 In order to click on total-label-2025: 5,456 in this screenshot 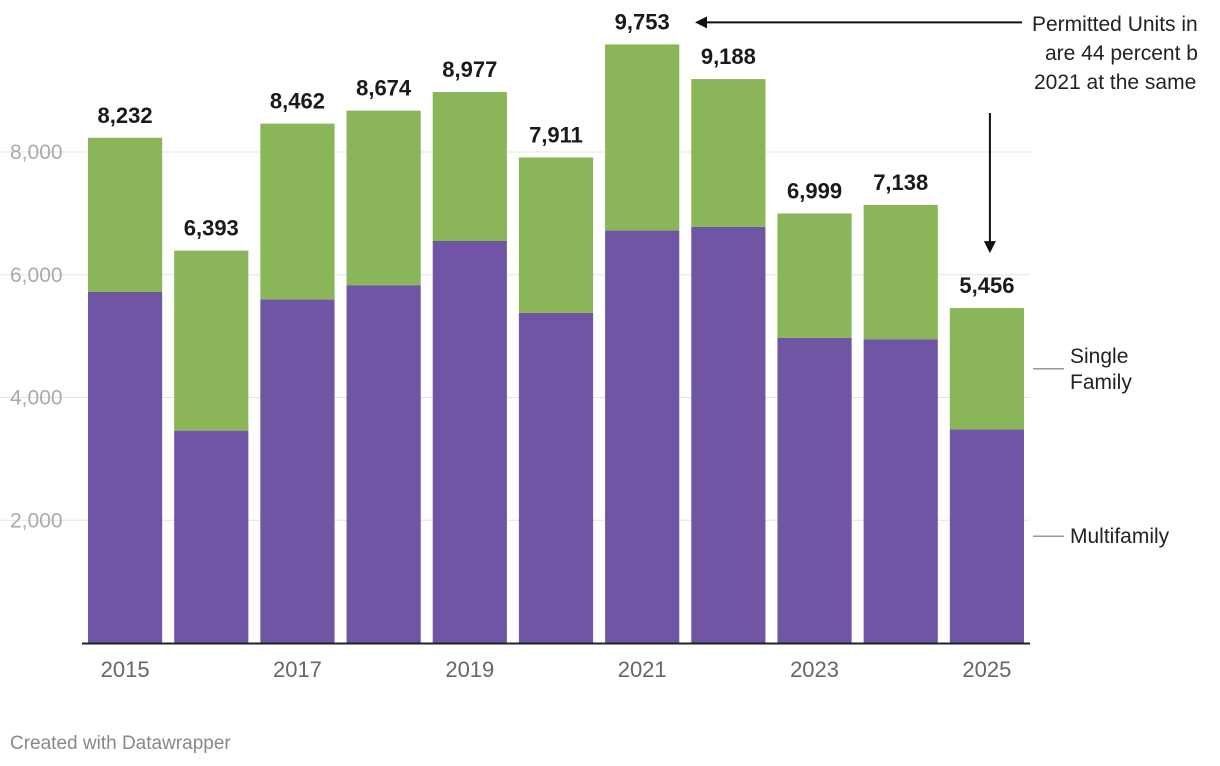, I will do `click(986, 285)`.